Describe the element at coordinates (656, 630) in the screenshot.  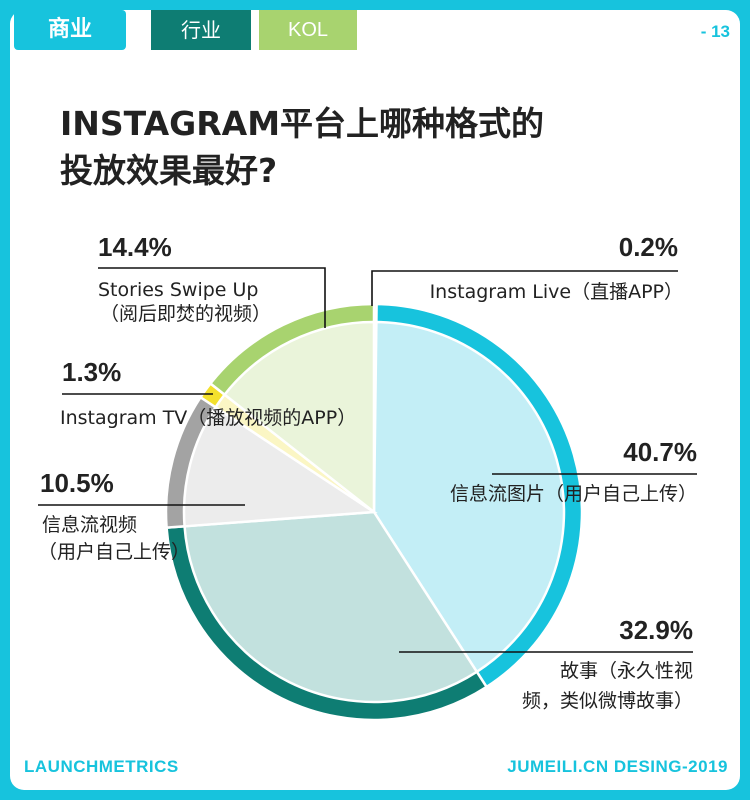
I see `data-label-percent: 32.9%` at that location.